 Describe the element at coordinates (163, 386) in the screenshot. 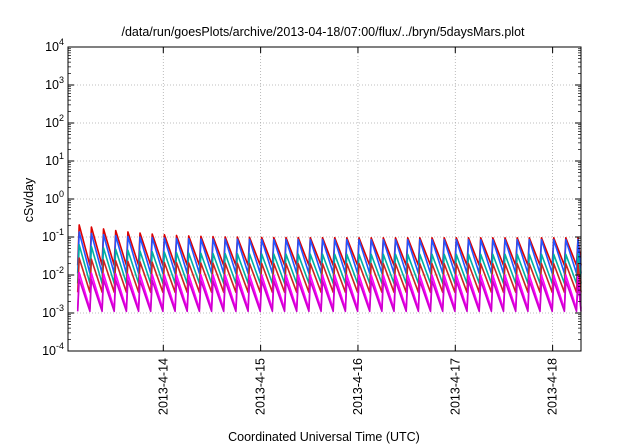

I see `x-tick-label: 2013-4-14` at that location.